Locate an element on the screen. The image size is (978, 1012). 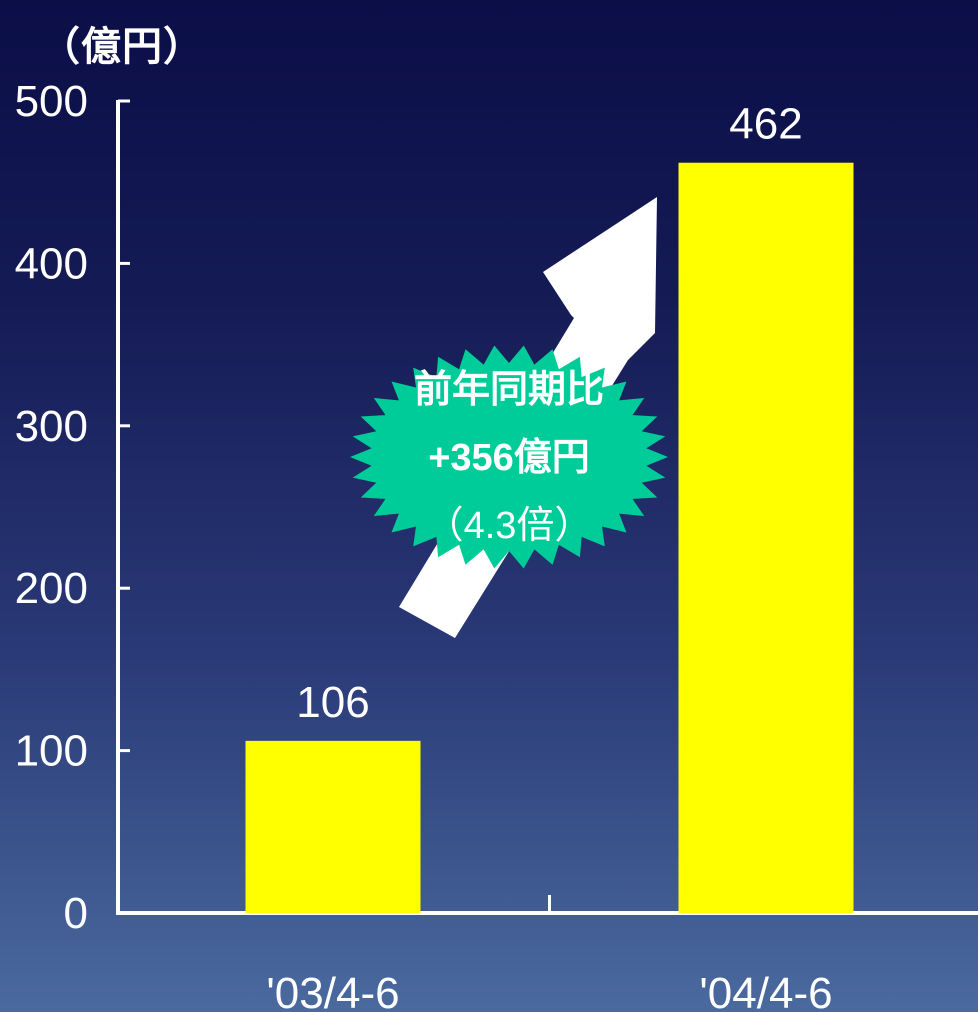
annotation-line-yoy: 前年同期比 is located at coordinates (508, 389).